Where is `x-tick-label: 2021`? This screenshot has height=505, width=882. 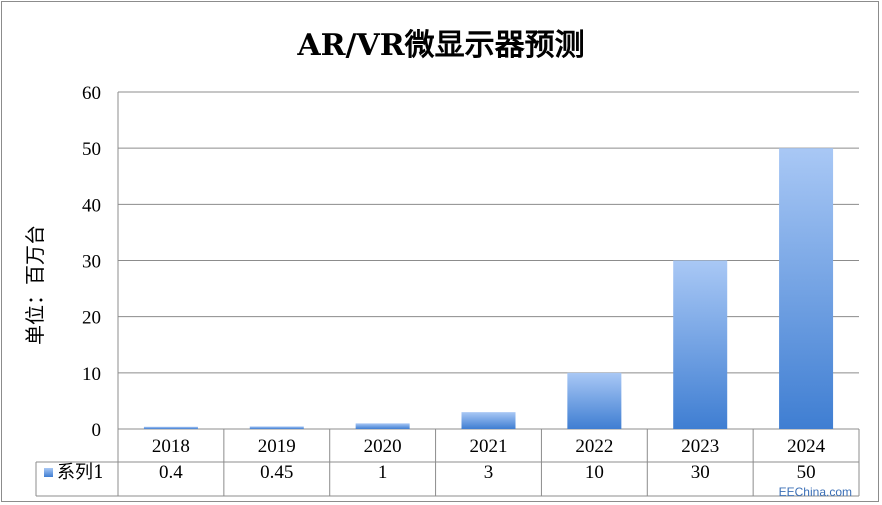
x-tick-label: 2021 is located at coordinates (489, 446).